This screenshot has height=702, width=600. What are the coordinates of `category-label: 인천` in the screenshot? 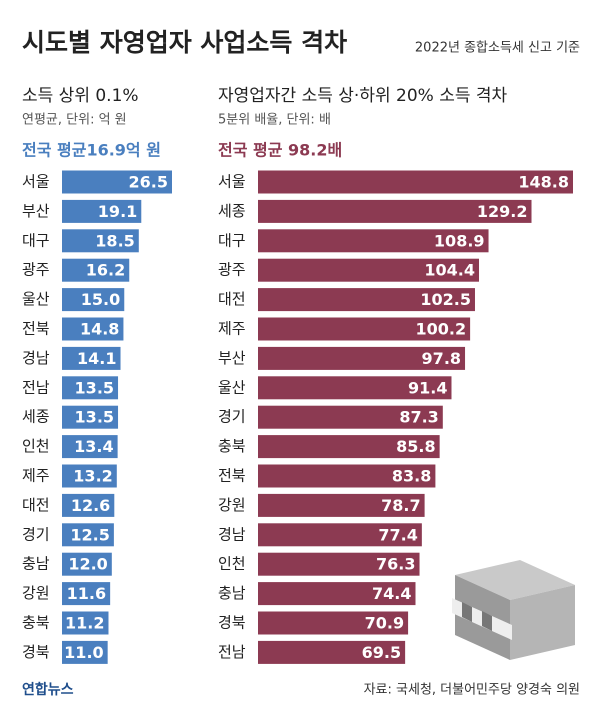 It's located at (232, 564).